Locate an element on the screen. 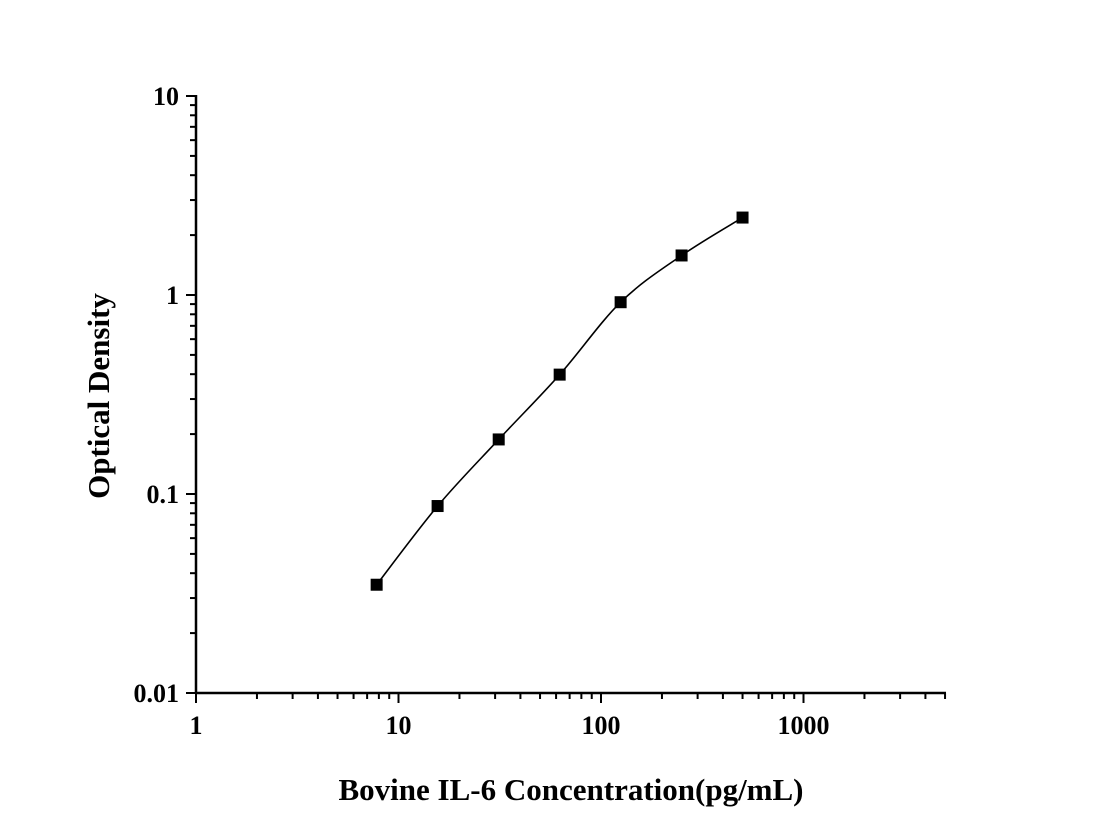 The height and width of the screenshot is (836, 1100). y-tick-label: 0.01 is located at coordinates (157, 693).